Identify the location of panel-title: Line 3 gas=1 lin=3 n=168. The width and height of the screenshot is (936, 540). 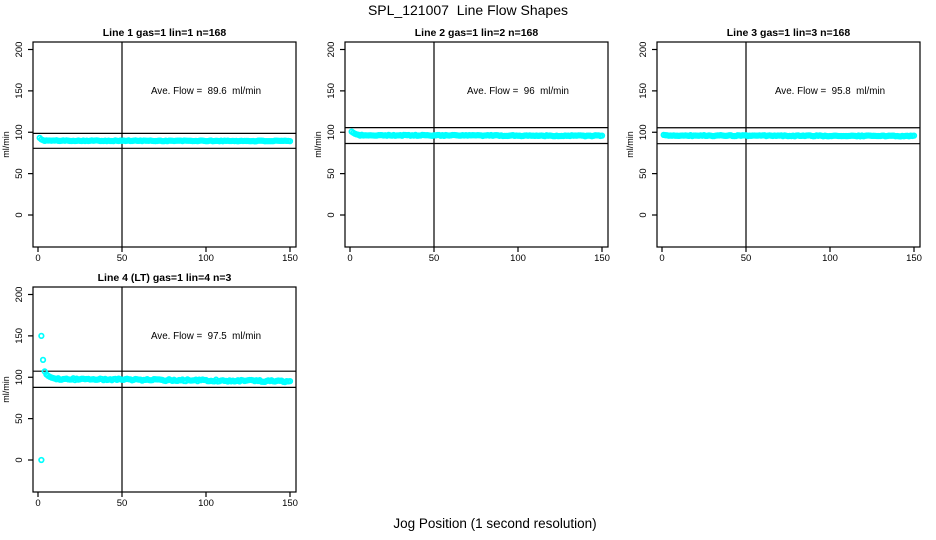
(789, 33).